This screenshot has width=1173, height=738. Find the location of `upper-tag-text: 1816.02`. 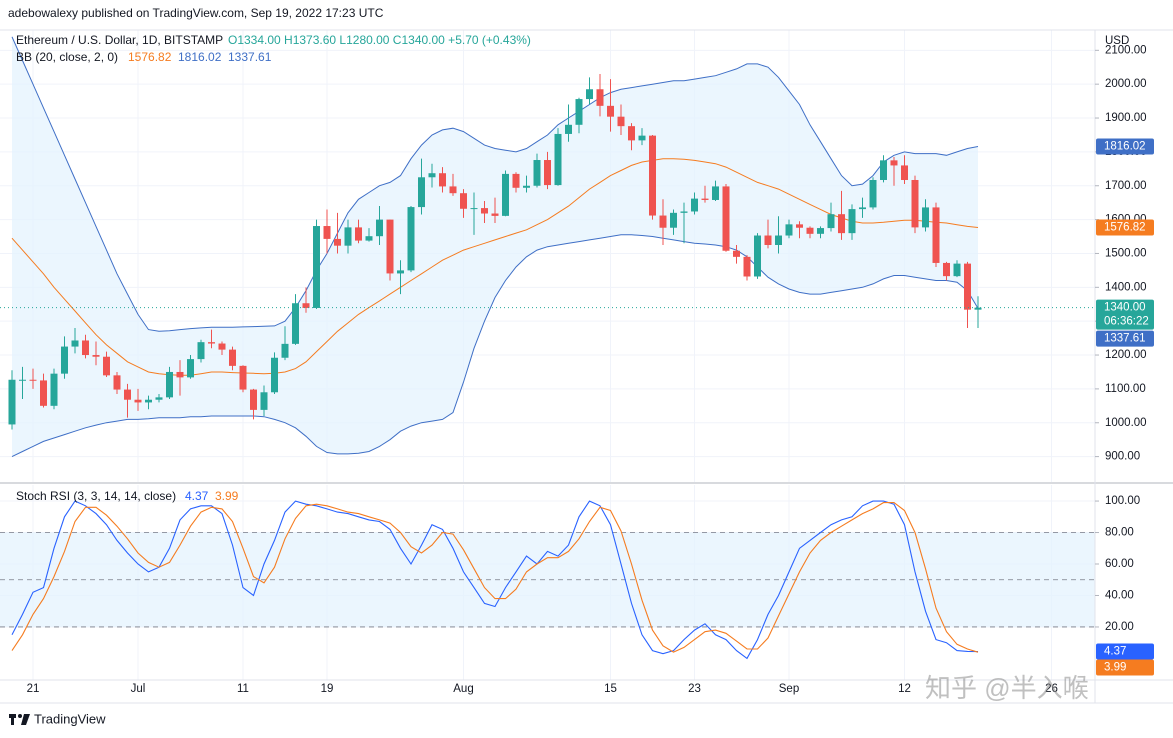

upper-tag-text: 1816.02 is located at coordinates (1125, 146).